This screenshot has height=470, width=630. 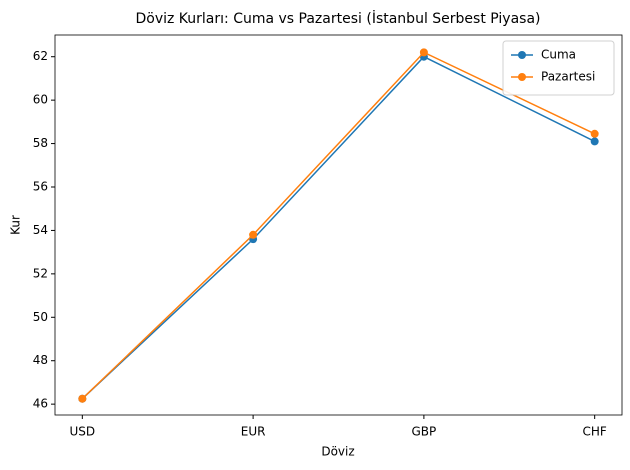 What do you see at coordinates (337, 452) in the screenshot?
I see `x-axis-label: Döviz` at bounding box center [337, 452].